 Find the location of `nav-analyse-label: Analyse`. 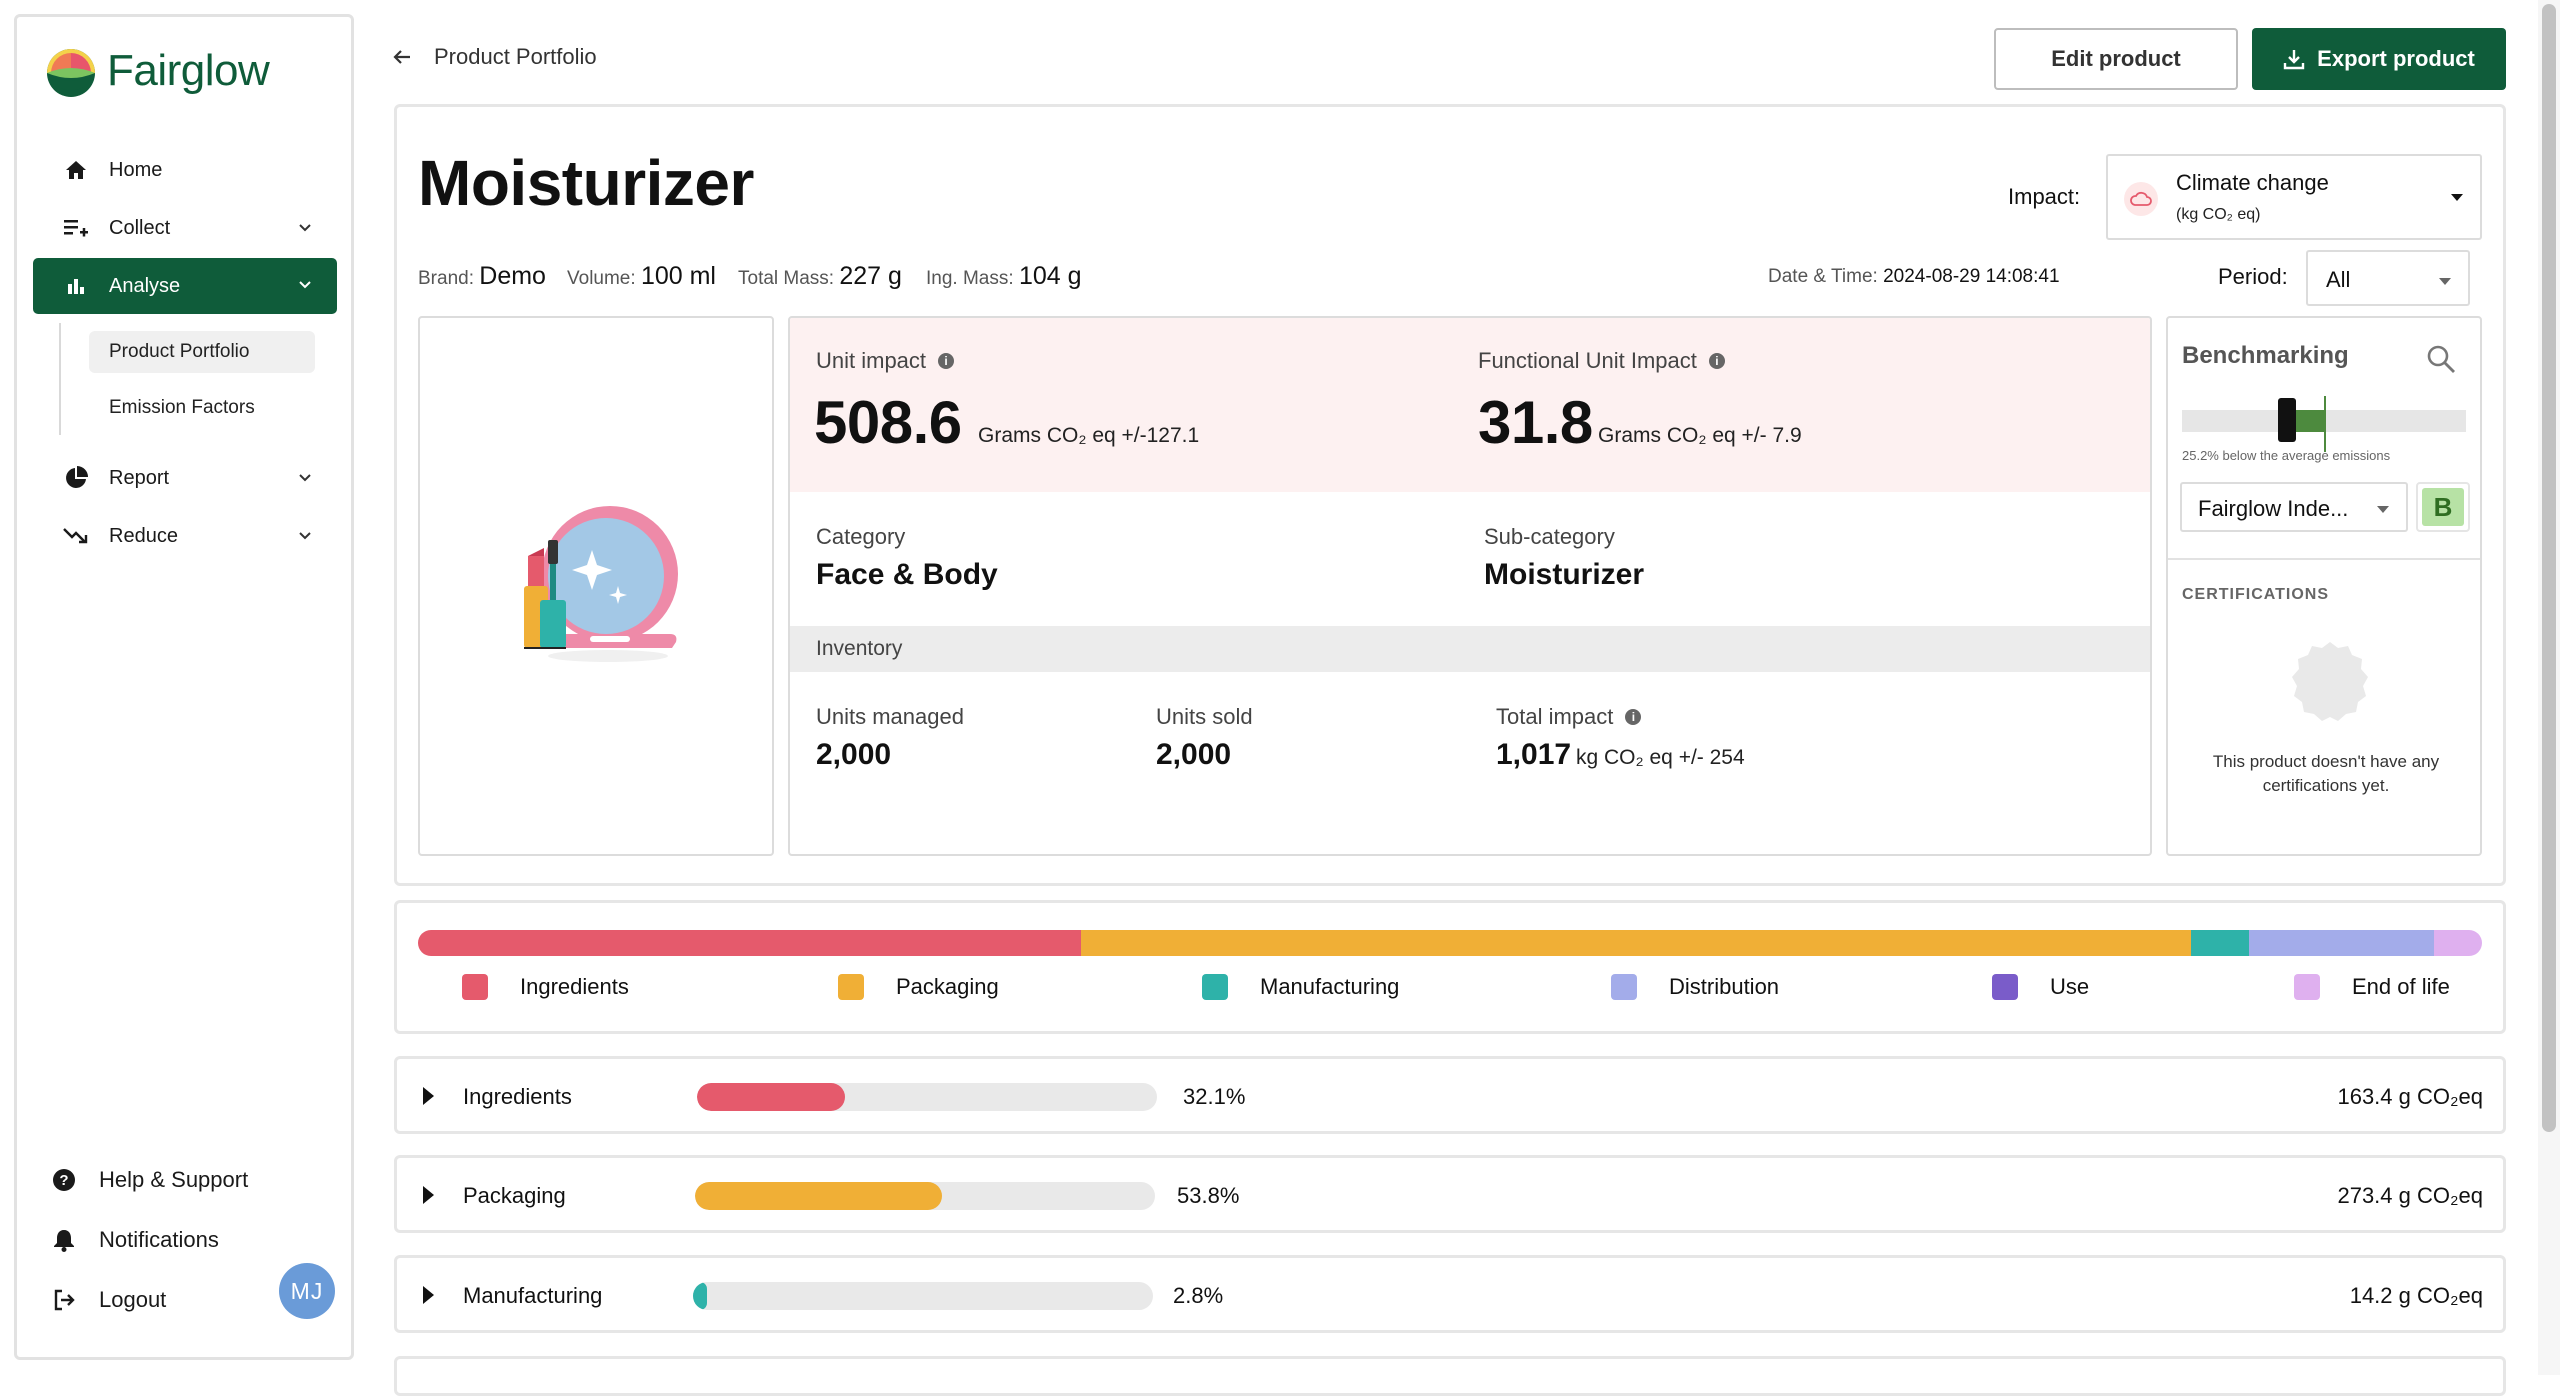

nav-analyse-label: Analyse is located at coordinates (145, 285).